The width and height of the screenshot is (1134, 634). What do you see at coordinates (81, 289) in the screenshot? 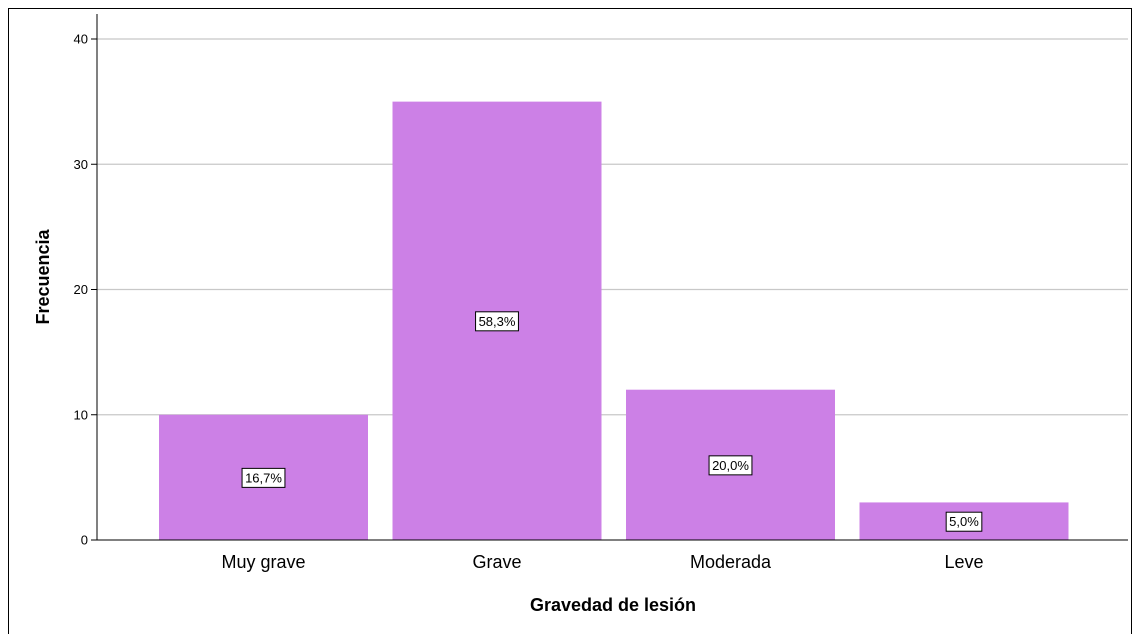
I see `y-tick-label: 20` at bounding box center [81, 289].